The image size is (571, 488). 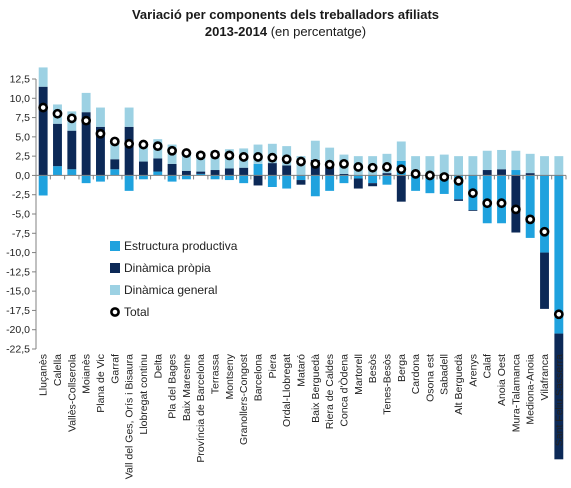 What do you see at coordinates (244, 399) in the screenshot?
I see `x-category-label: Granollers-Congost` at bounding box center [244, 399].